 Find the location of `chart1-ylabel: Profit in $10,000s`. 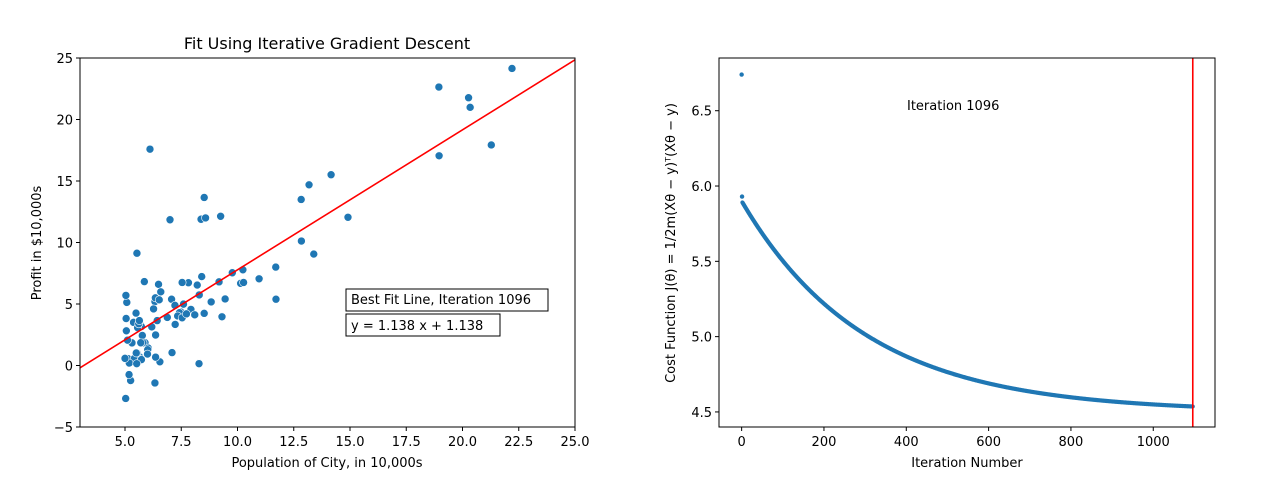

chart1-ylabel: Profit in $10,000s is located at coordinates (37, 242).